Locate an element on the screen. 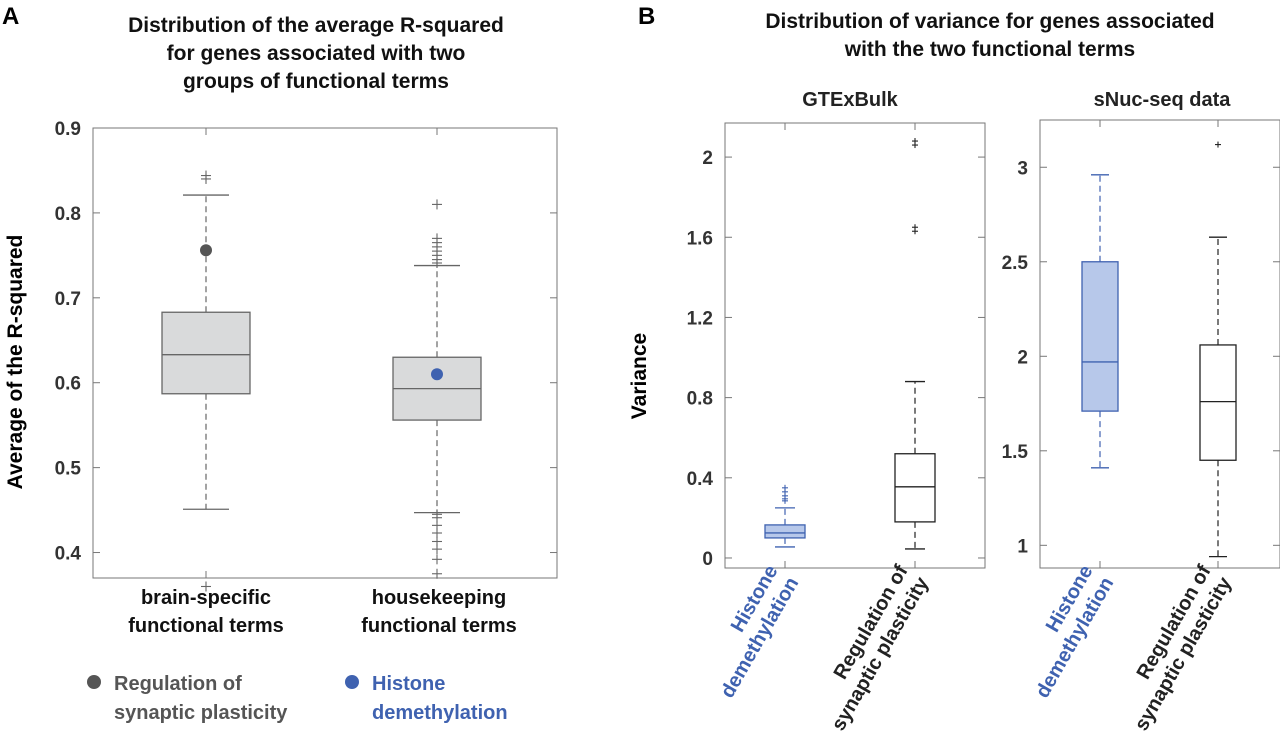 This screenshot has height=731, width=1280. chart-3-cat-2-outlier is located at coordinates (1218, 144).